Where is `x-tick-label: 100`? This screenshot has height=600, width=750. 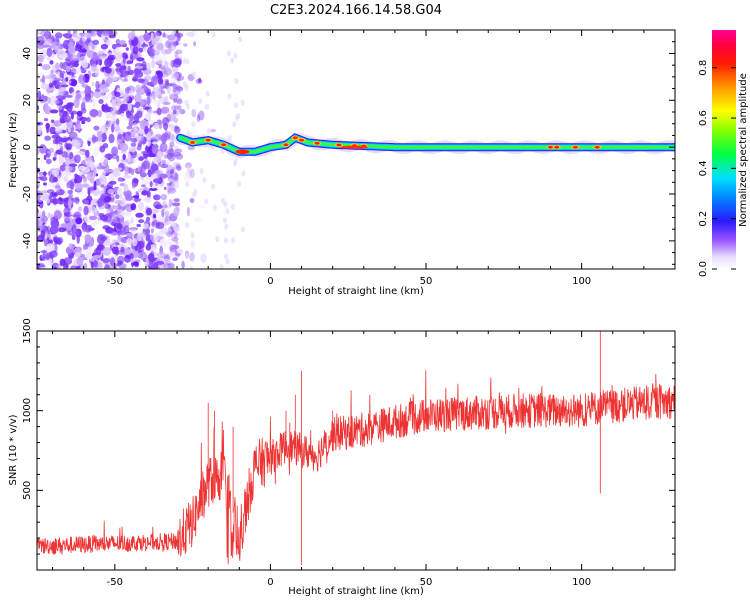
x-tick-label: 100 is located at coordinates (581, 582).